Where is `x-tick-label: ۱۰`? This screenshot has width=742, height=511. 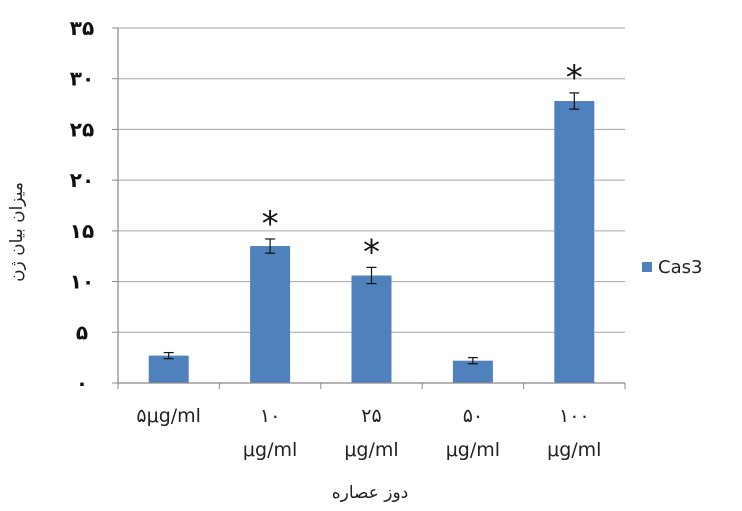
x-tick-label: ۱۰ is located at coordinates (270, 416).